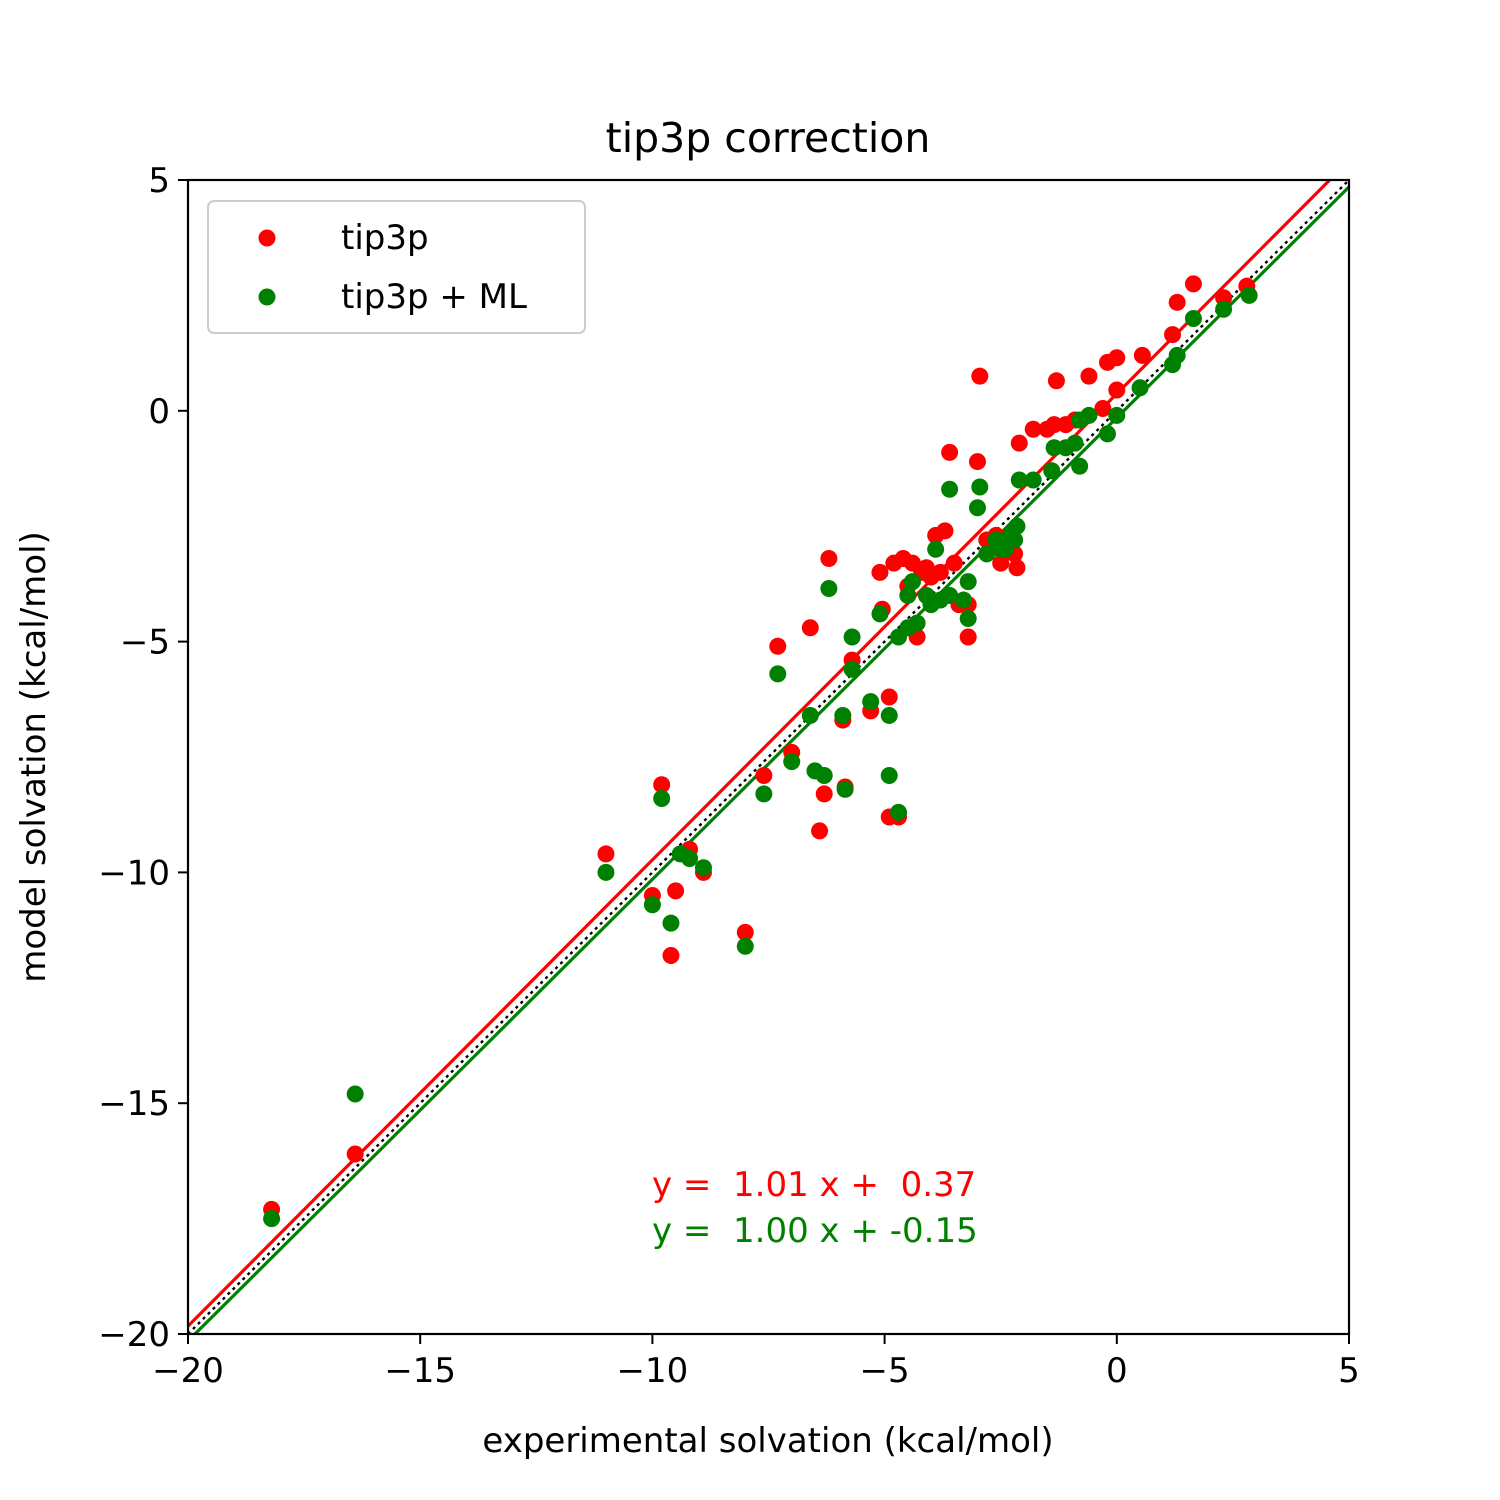 The width and height of the screenshot is (1500, 1500). What do you see at coordinates (768, 138) in the screenshot?
I see `chart-title: tip3p correction` at bounding box center [768, 138].